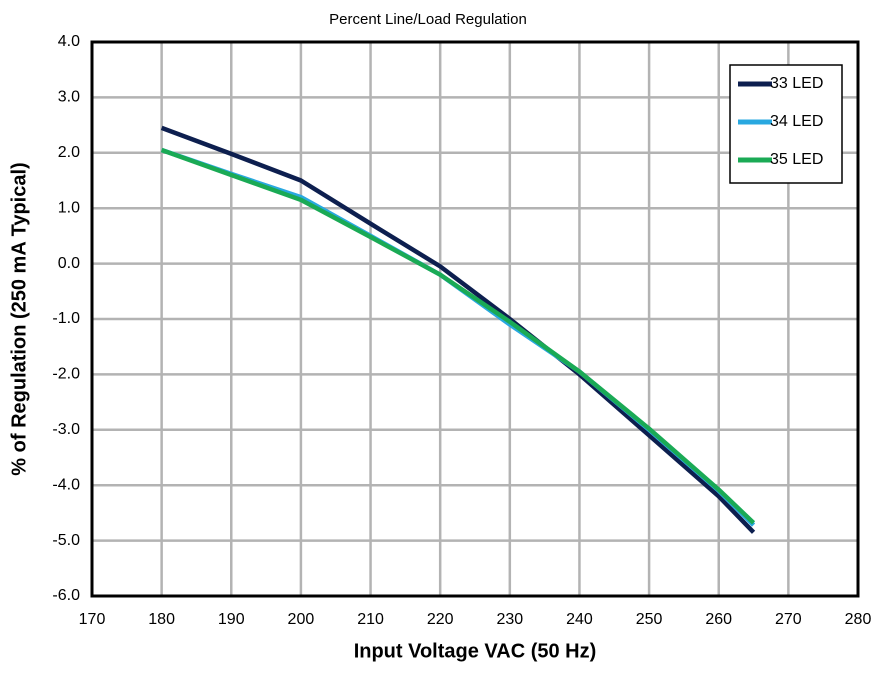 The image size is (887, 673). Describe the element at coordinates (92, 619) in the screenshot. I see `x-tick-label: 170` at that location.